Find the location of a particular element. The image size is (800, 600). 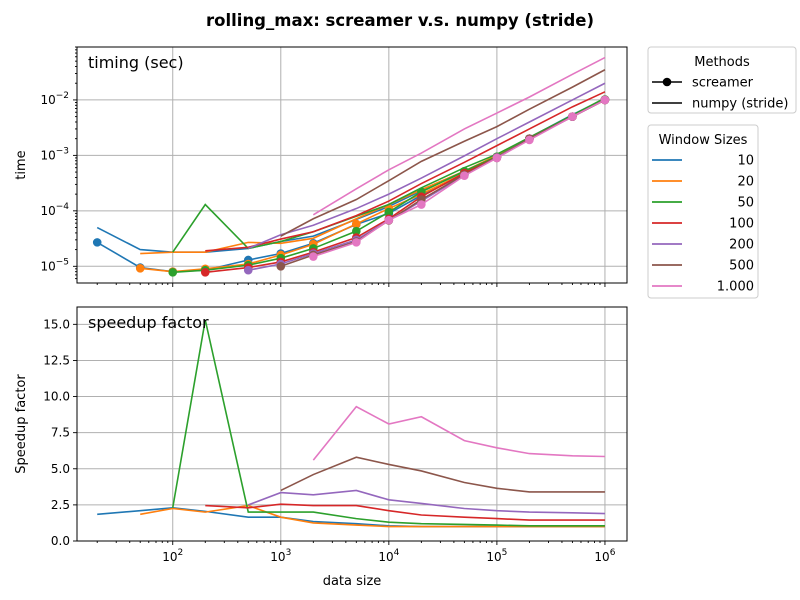

window-sizes-legend: Window Sizes 10 20 50 100 200 500 1.000 is located at coordinates (703, 211).